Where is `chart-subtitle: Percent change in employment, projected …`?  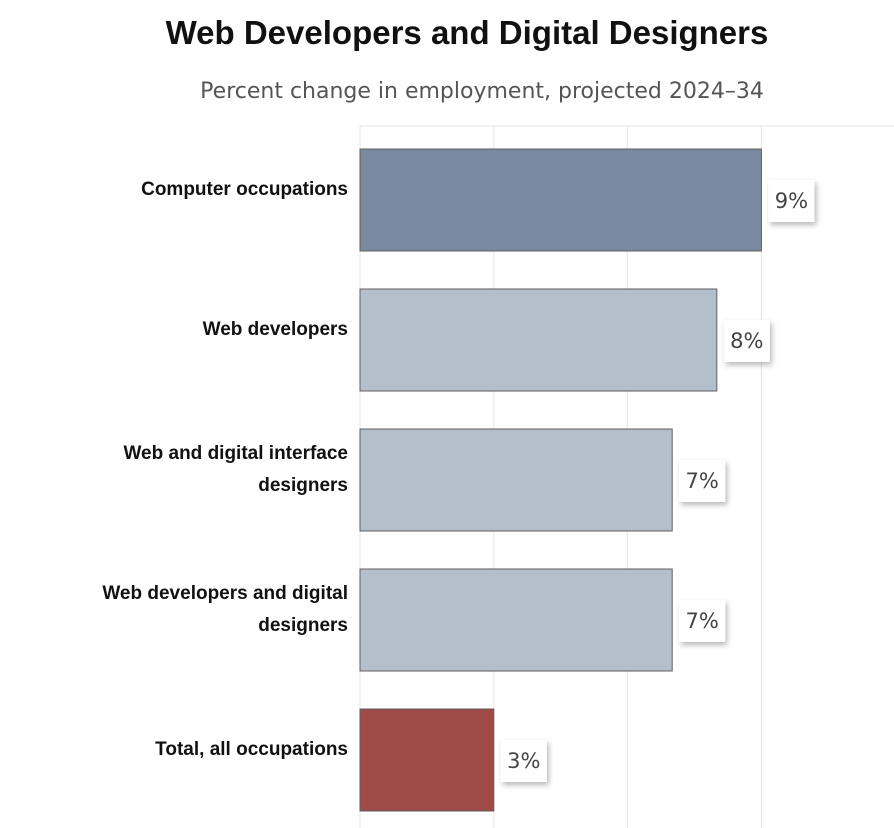 chart-subtitle: Percent change in employment, projected … is located at coordinates (482, 91).